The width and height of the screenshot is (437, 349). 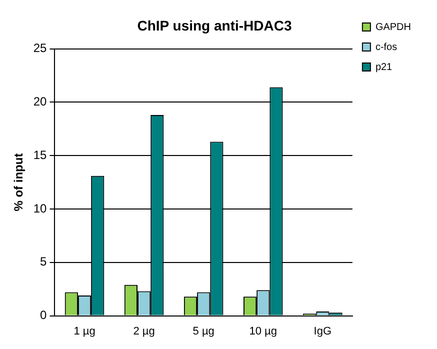 What do you see at coordinates (44, 261) in the screenshot?
I see `y-tick-label: 5` at bounding box center [44, 261].